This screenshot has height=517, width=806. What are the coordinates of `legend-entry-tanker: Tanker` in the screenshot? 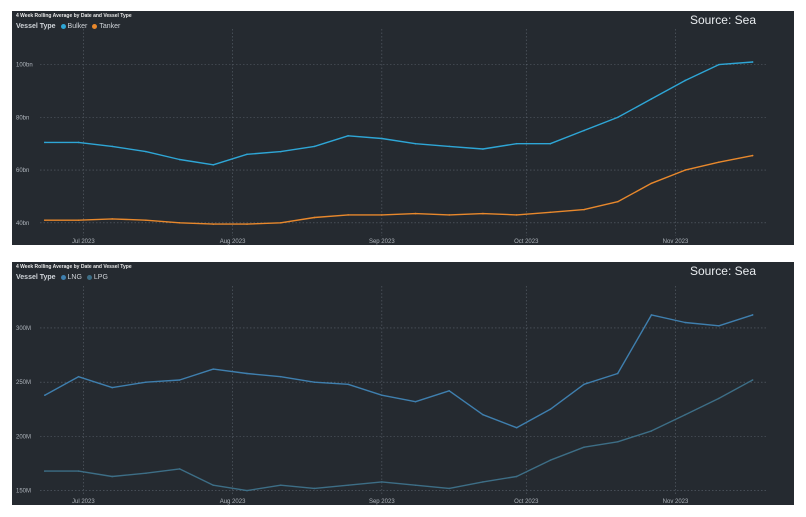 It's located at (106, 26).